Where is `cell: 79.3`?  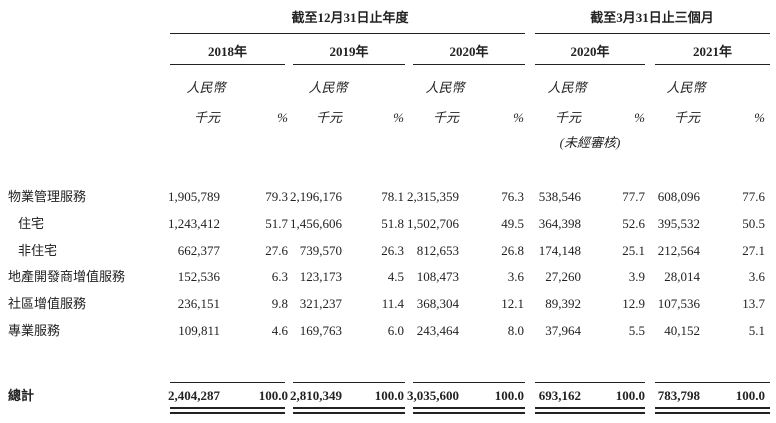 cell: 79.3 is located at coordinates (276, 196).